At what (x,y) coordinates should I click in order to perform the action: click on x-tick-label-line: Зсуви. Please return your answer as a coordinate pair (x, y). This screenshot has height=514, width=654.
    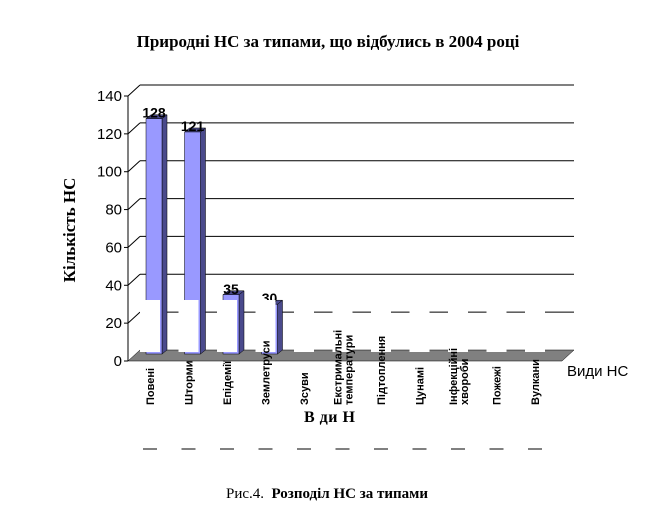
    Looking at the image, I should click on (305, 388).